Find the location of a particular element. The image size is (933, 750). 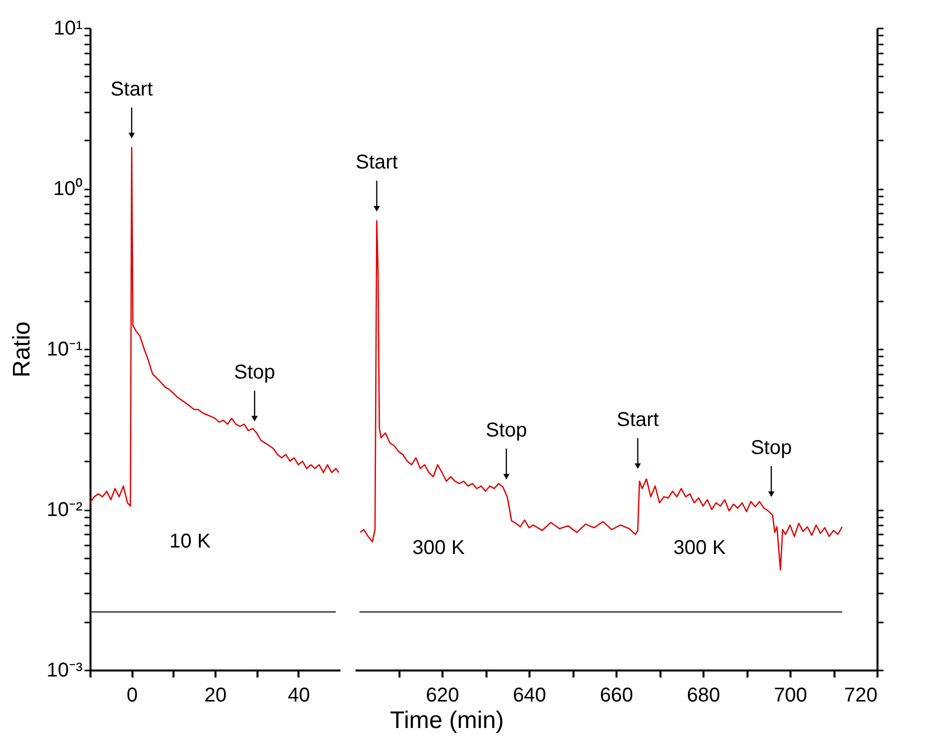

annotation: 10 K is located at coordinates (190, 541).